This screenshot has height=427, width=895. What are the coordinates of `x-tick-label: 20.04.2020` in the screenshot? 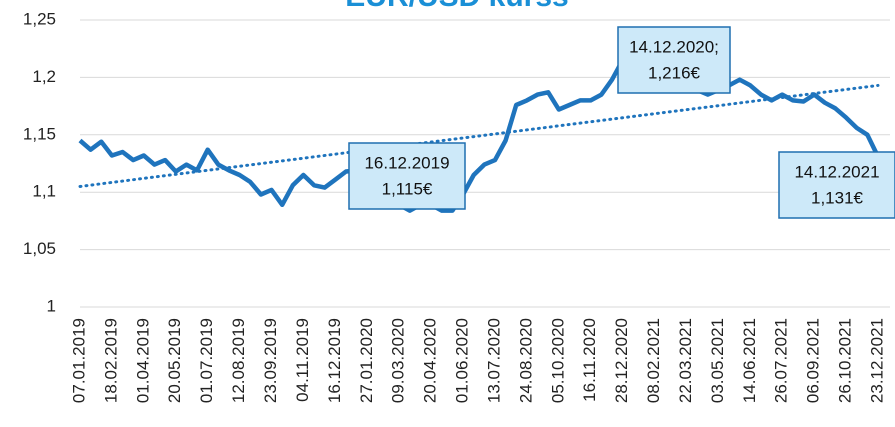 It's located at (430, 360).